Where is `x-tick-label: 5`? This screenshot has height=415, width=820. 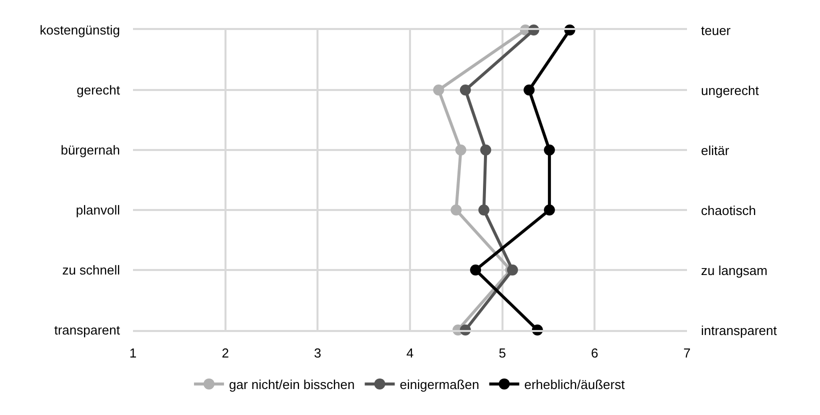
x-tick-label: 5 is located at coordinates (502, 352).